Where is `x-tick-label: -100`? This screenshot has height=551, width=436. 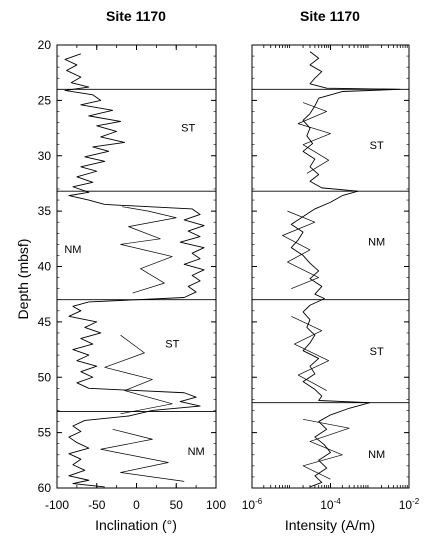
x-tick-label: -100 is located at coordinates (57, 505).